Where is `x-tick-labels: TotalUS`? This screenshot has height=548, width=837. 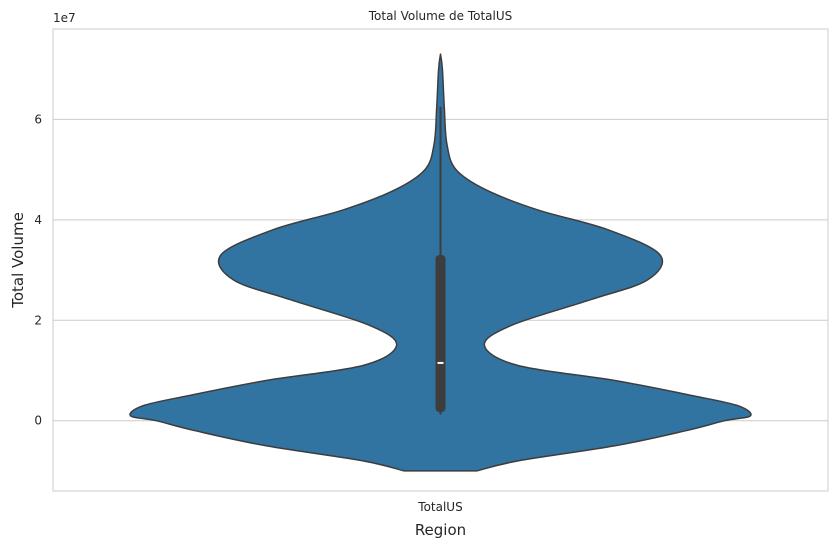 x-tick-labels: TotalUS is located at coordinates (439, 507).